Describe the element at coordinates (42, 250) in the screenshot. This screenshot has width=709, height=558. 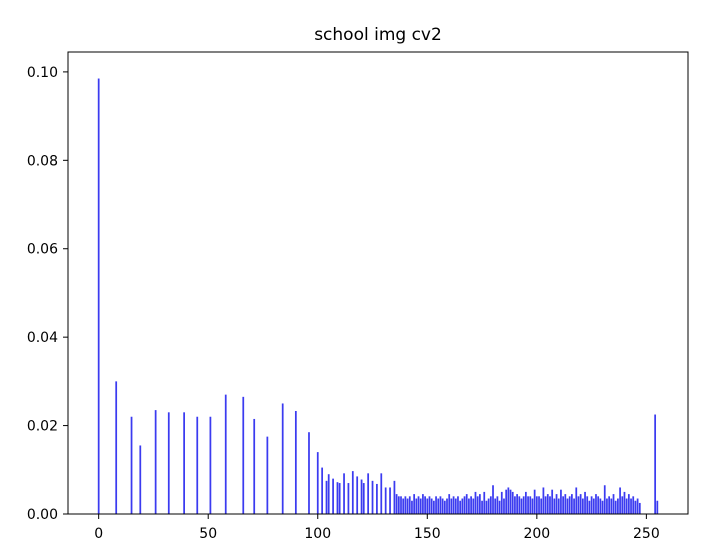
I see `y-tick-label: 0.06` at that location.